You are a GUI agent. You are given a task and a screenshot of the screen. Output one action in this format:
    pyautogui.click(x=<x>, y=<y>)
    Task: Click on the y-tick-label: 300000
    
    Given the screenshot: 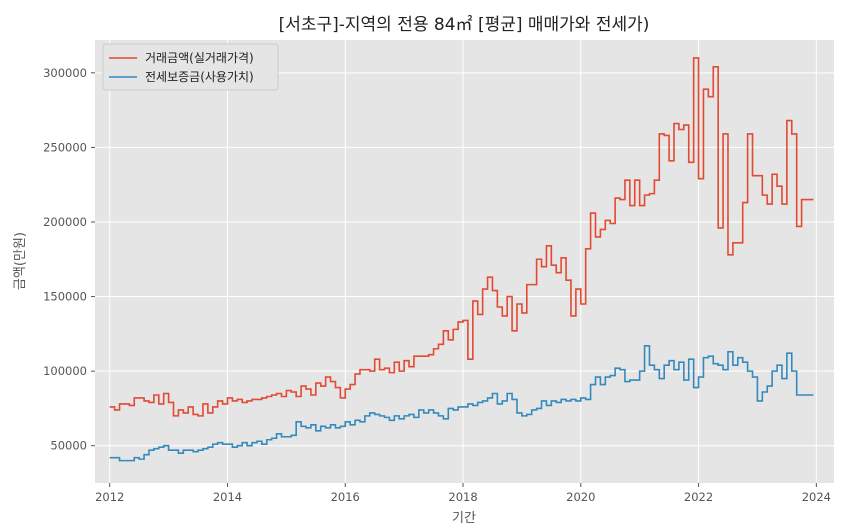 What is the action you would take?
    pyautogui.click(x=65, y=73)
    